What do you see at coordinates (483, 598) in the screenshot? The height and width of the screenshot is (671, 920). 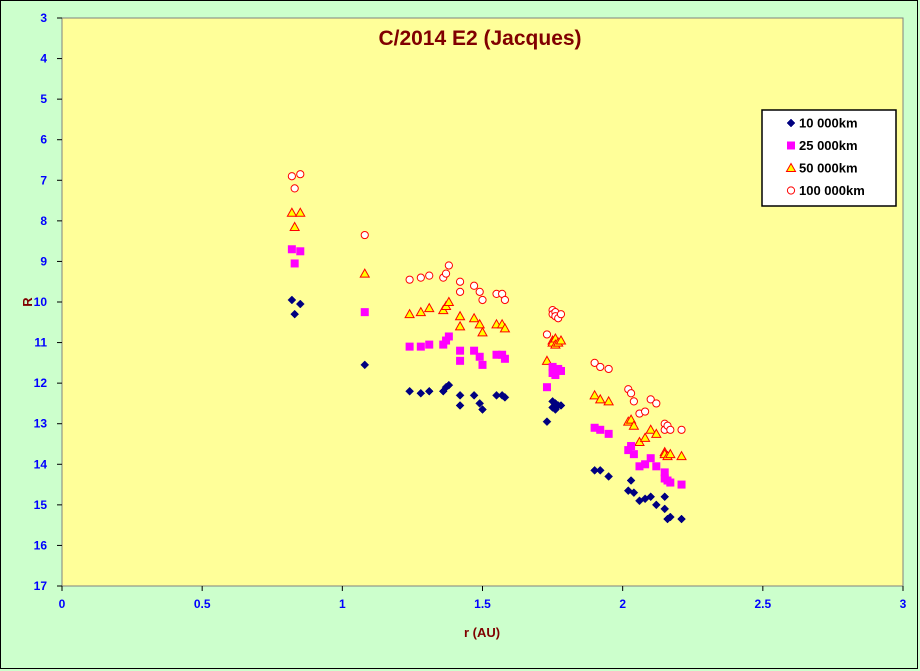 I see `x-axis: 0 0.5 1 1.5 2 2.5 3` at bounding box center [483, 598].